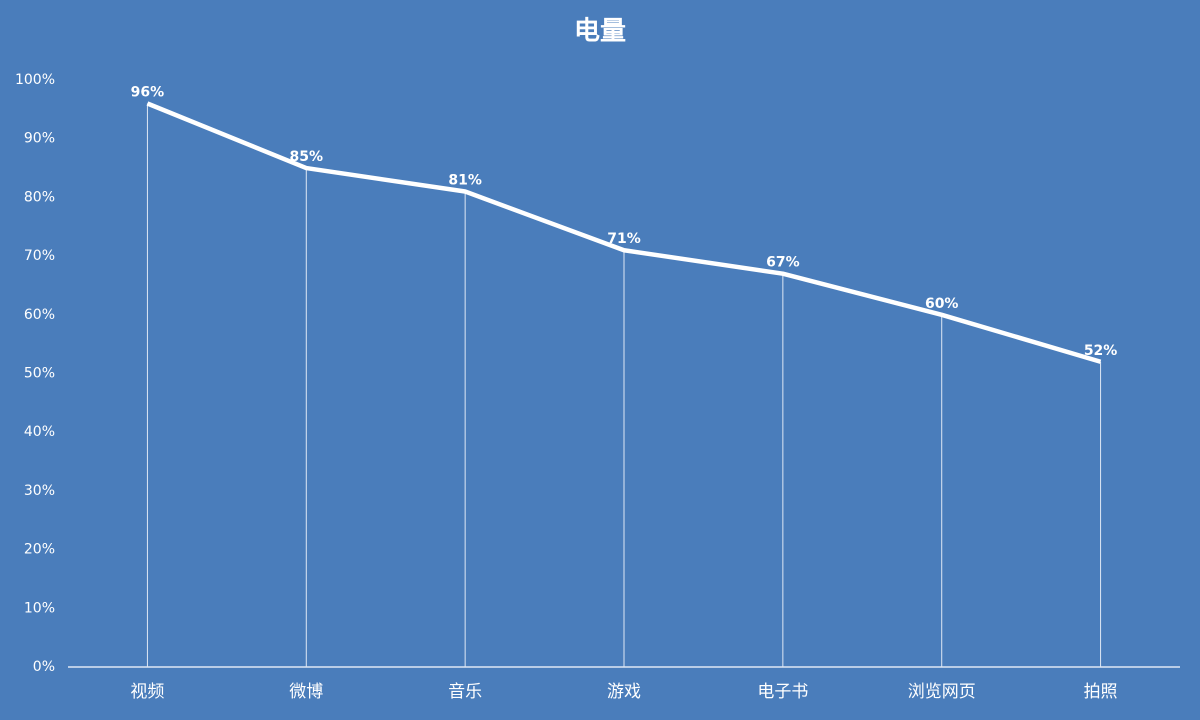 The width and height of the screenshot is (1200, 720). I want to click on y-tick-label: 10%, so click(39, 608).